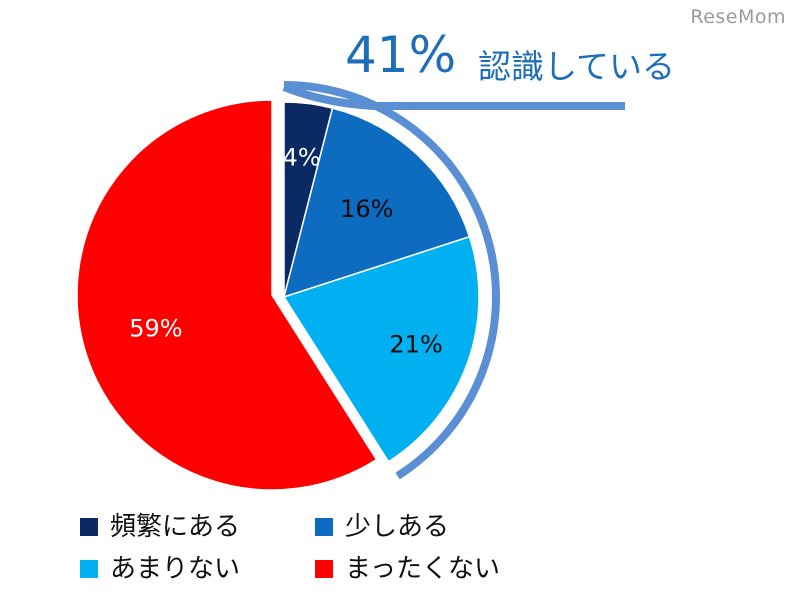 This screenshot has width=800, height=607. What do you see at coordinates (738, 17) in the screenshot?
I see `watermark-logo: ReseMom` at bounding box center [738, 17].